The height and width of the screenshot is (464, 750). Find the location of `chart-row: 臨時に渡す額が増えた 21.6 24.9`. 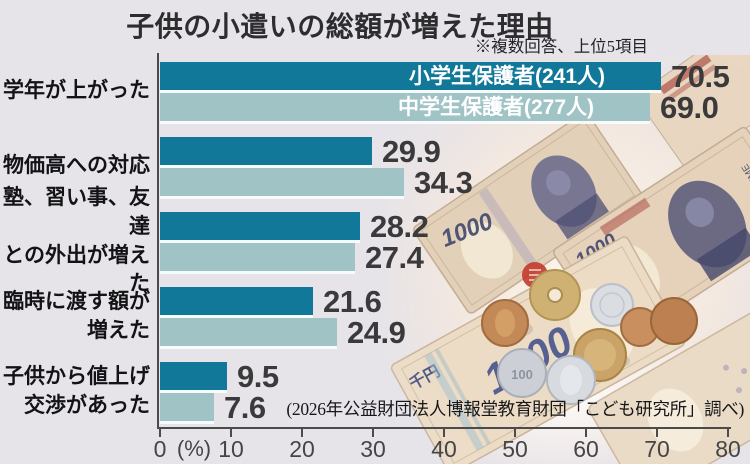

chart-row: 臨時に渡す額が増えた 21.6 24.9 is located at coordinates (375, 317).